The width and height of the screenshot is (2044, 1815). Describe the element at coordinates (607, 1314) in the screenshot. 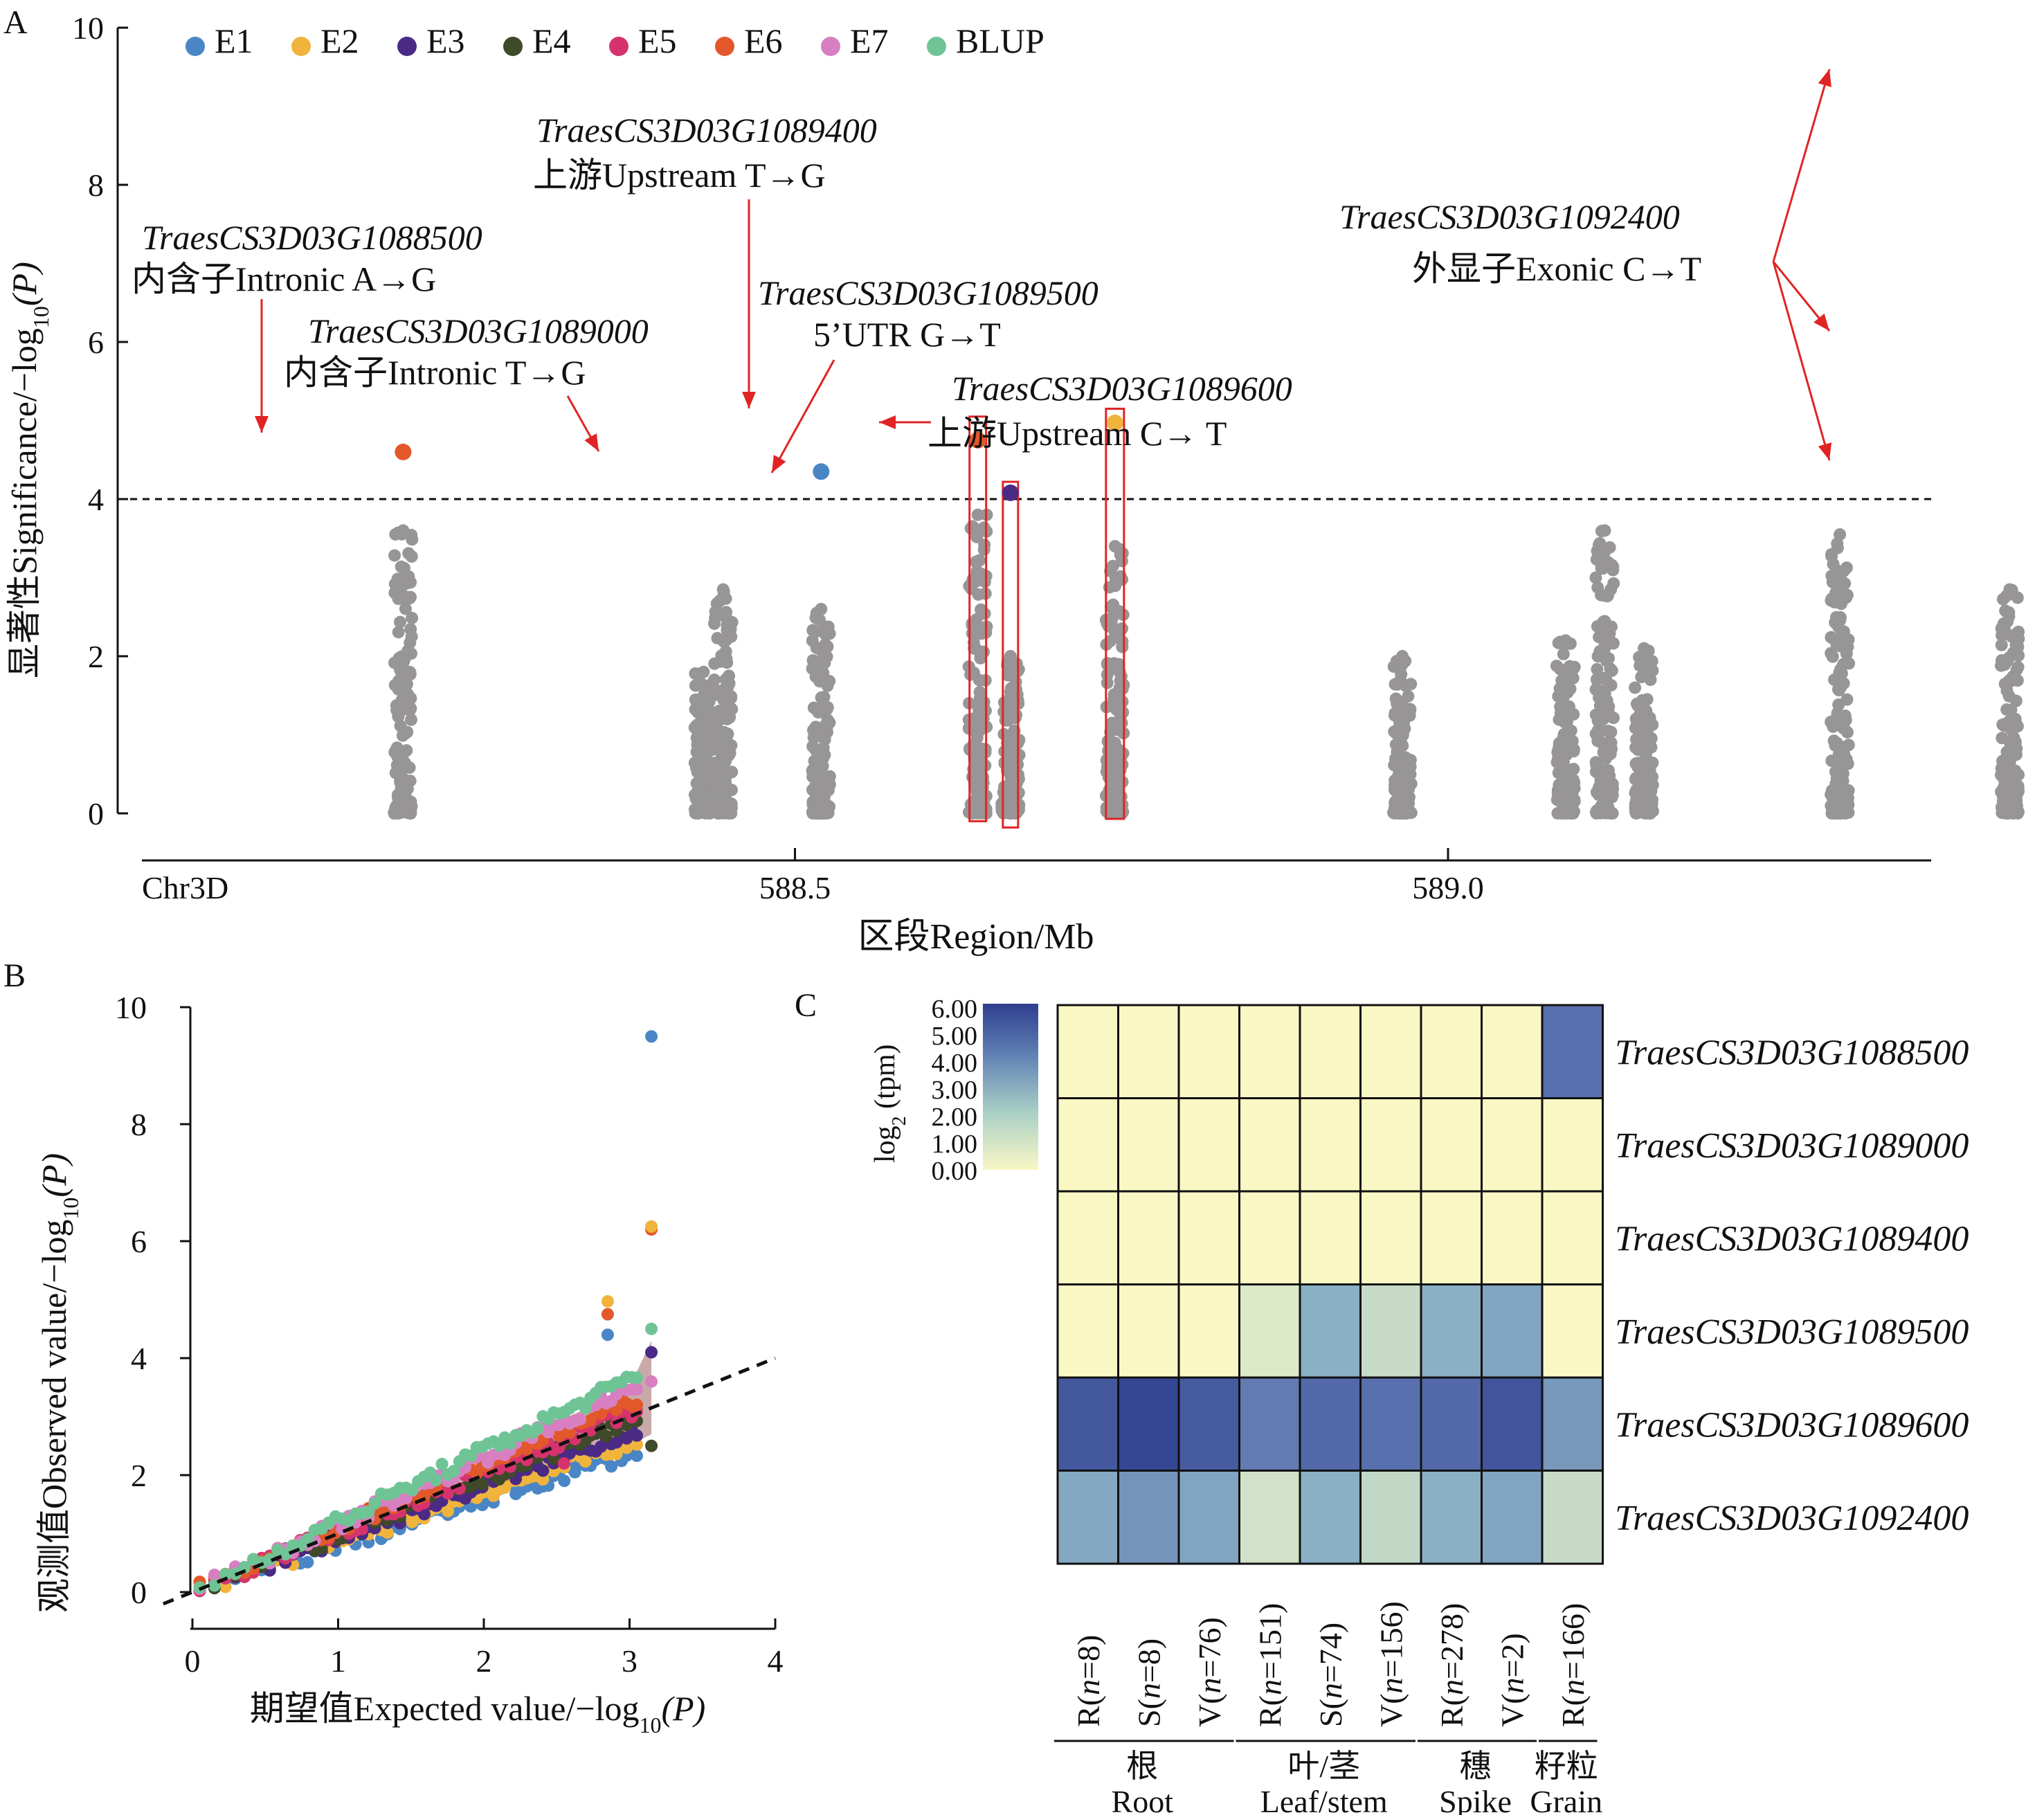

I see `qq-top-point-e6` at that location.